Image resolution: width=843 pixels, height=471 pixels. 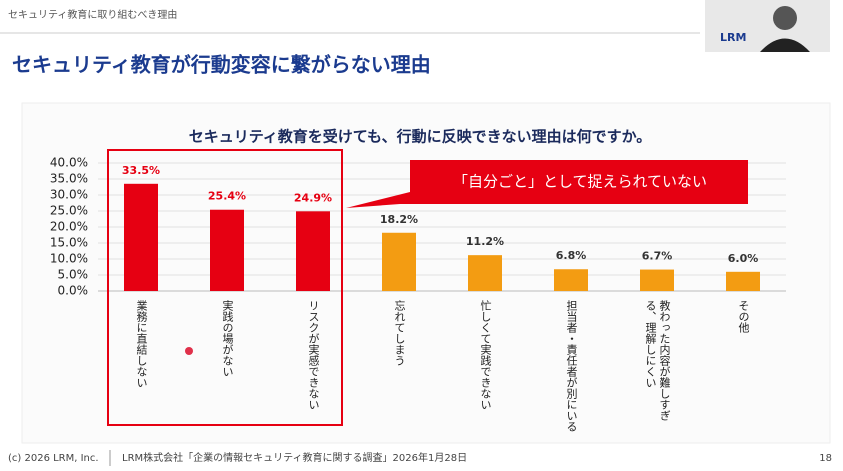 What do you see at coordinates (399, 333) in the screenshot?
I see `x-tick-label: 忘れてしまう` at bounding box center [399, 333].